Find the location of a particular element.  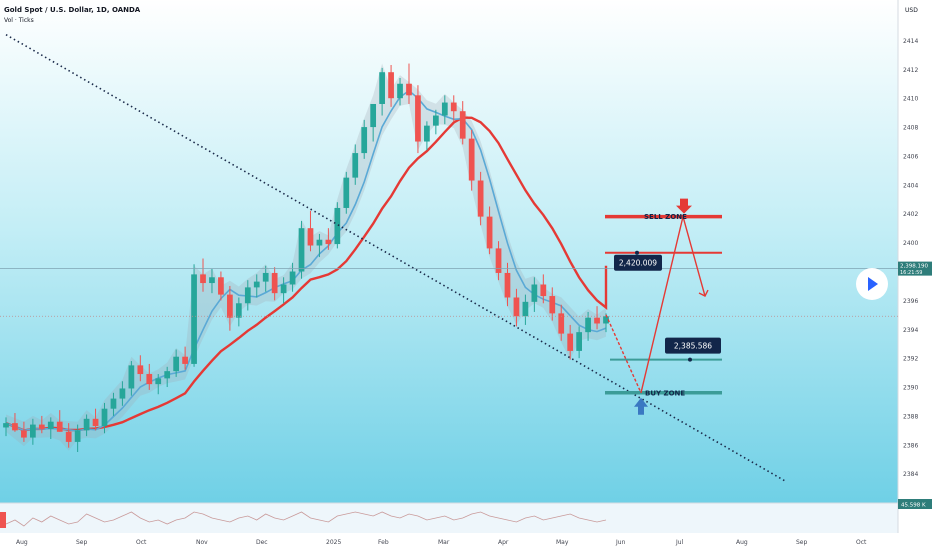

y-tick-label: 2402 is located at coordinates (910, 214).